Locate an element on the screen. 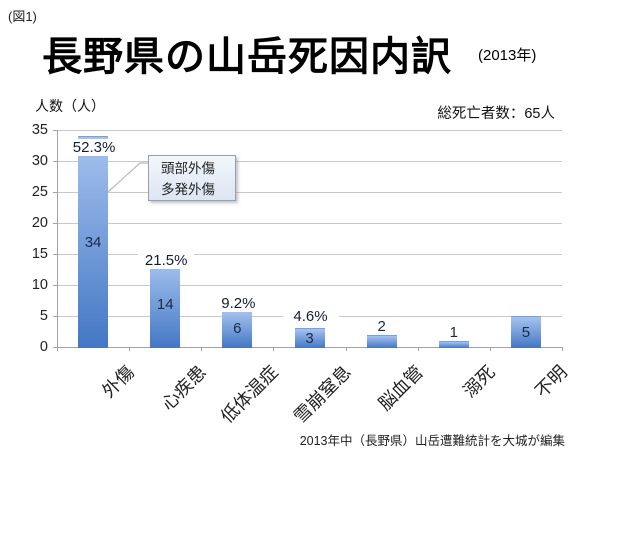 The height and width of the screenshot is (533, 620). bar-雪崩窒息 is located at coordinates (309, 338).